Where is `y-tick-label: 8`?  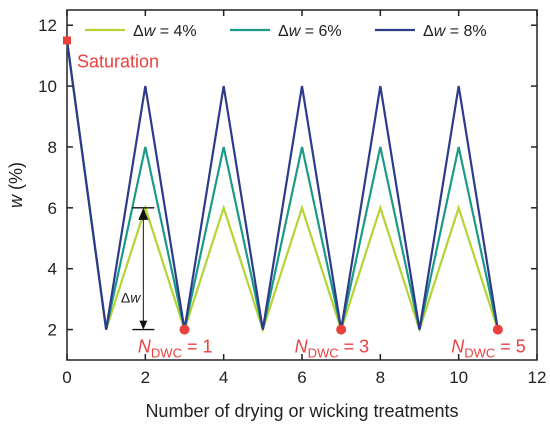
y-tick-label: 8 is located at coordinates (52, 147).